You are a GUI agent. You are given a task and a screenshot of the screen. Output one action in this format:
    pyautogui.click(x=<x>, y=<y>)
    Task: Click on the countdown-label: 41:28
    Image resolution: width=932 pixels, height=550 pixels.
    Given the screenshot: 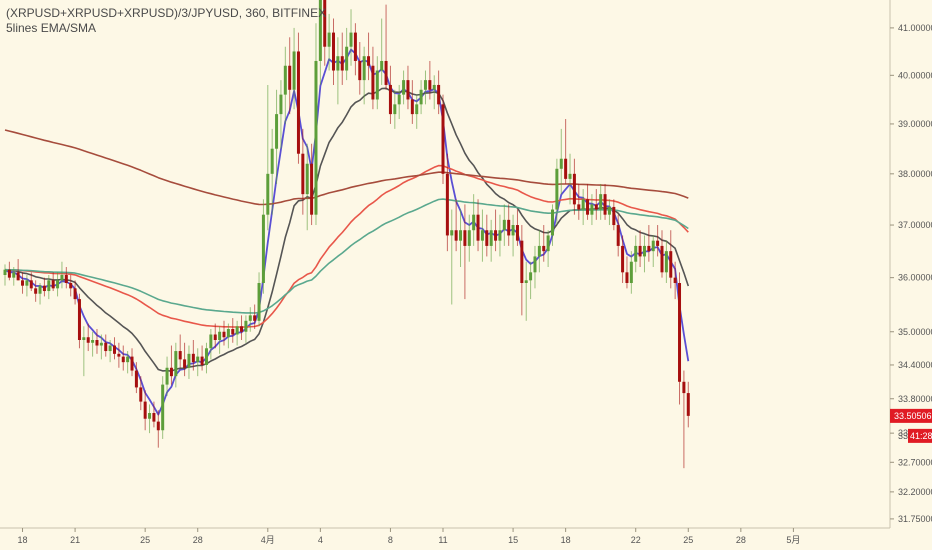 What is the action you would take?
    pyautogui.click(x=921, y=436)
    